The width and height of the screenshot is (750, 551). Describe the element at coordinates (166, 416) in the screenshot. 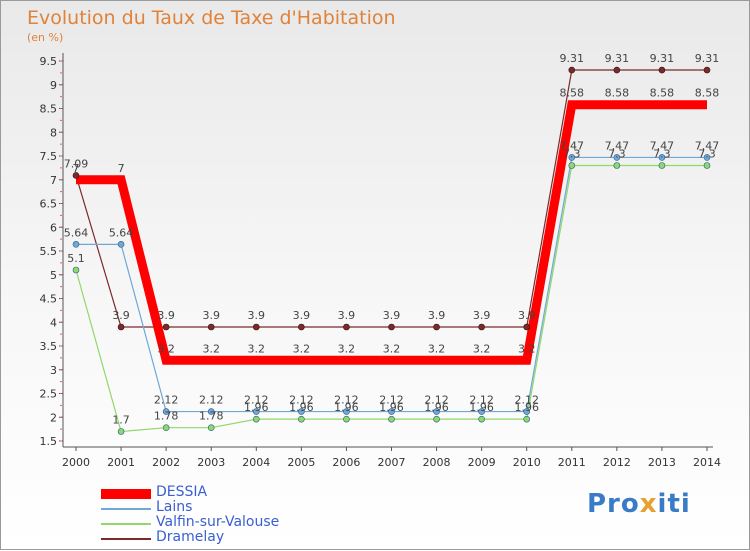

I see `data-label-valfin-sur-valouse: 1.78` at that location.